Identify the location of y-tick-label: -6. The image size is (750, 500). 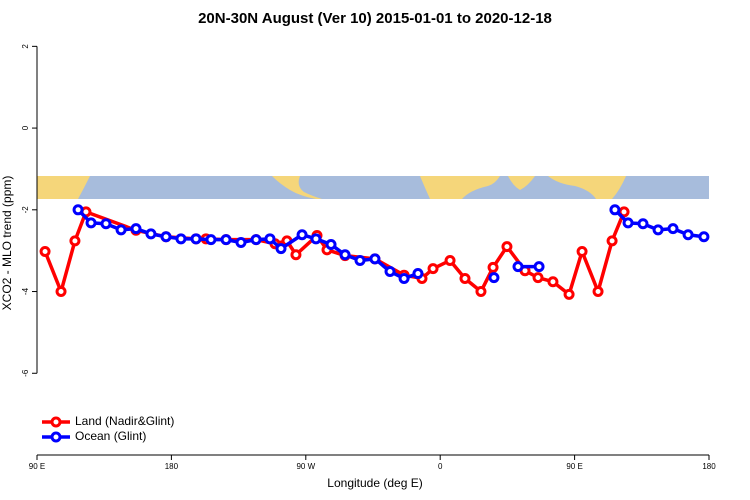
(25, 373).